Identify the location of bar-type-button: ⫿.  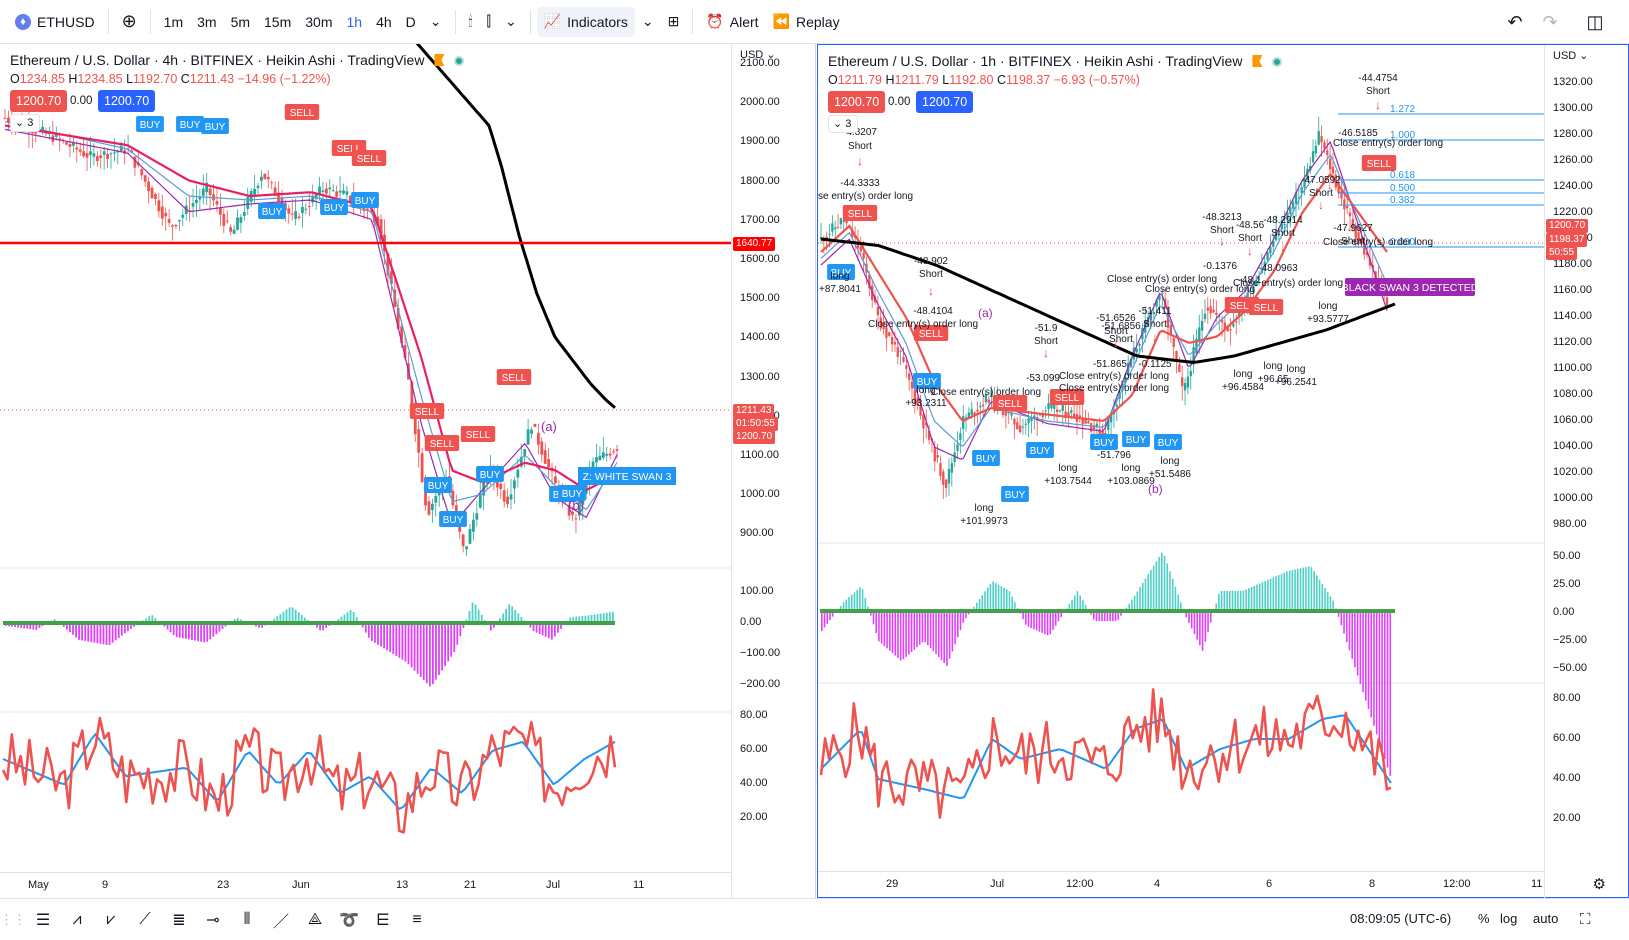
(488, 22).